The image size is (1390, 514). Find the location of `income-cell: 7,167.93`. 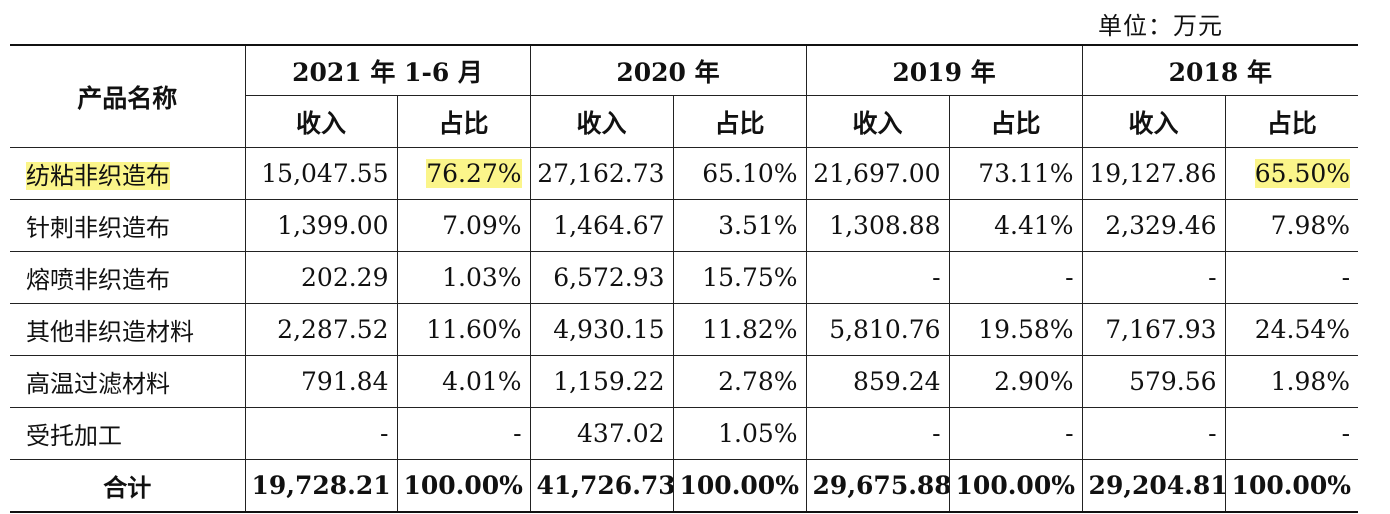

income-cell: 7,167.93 is located at coordinates (1153, 329).